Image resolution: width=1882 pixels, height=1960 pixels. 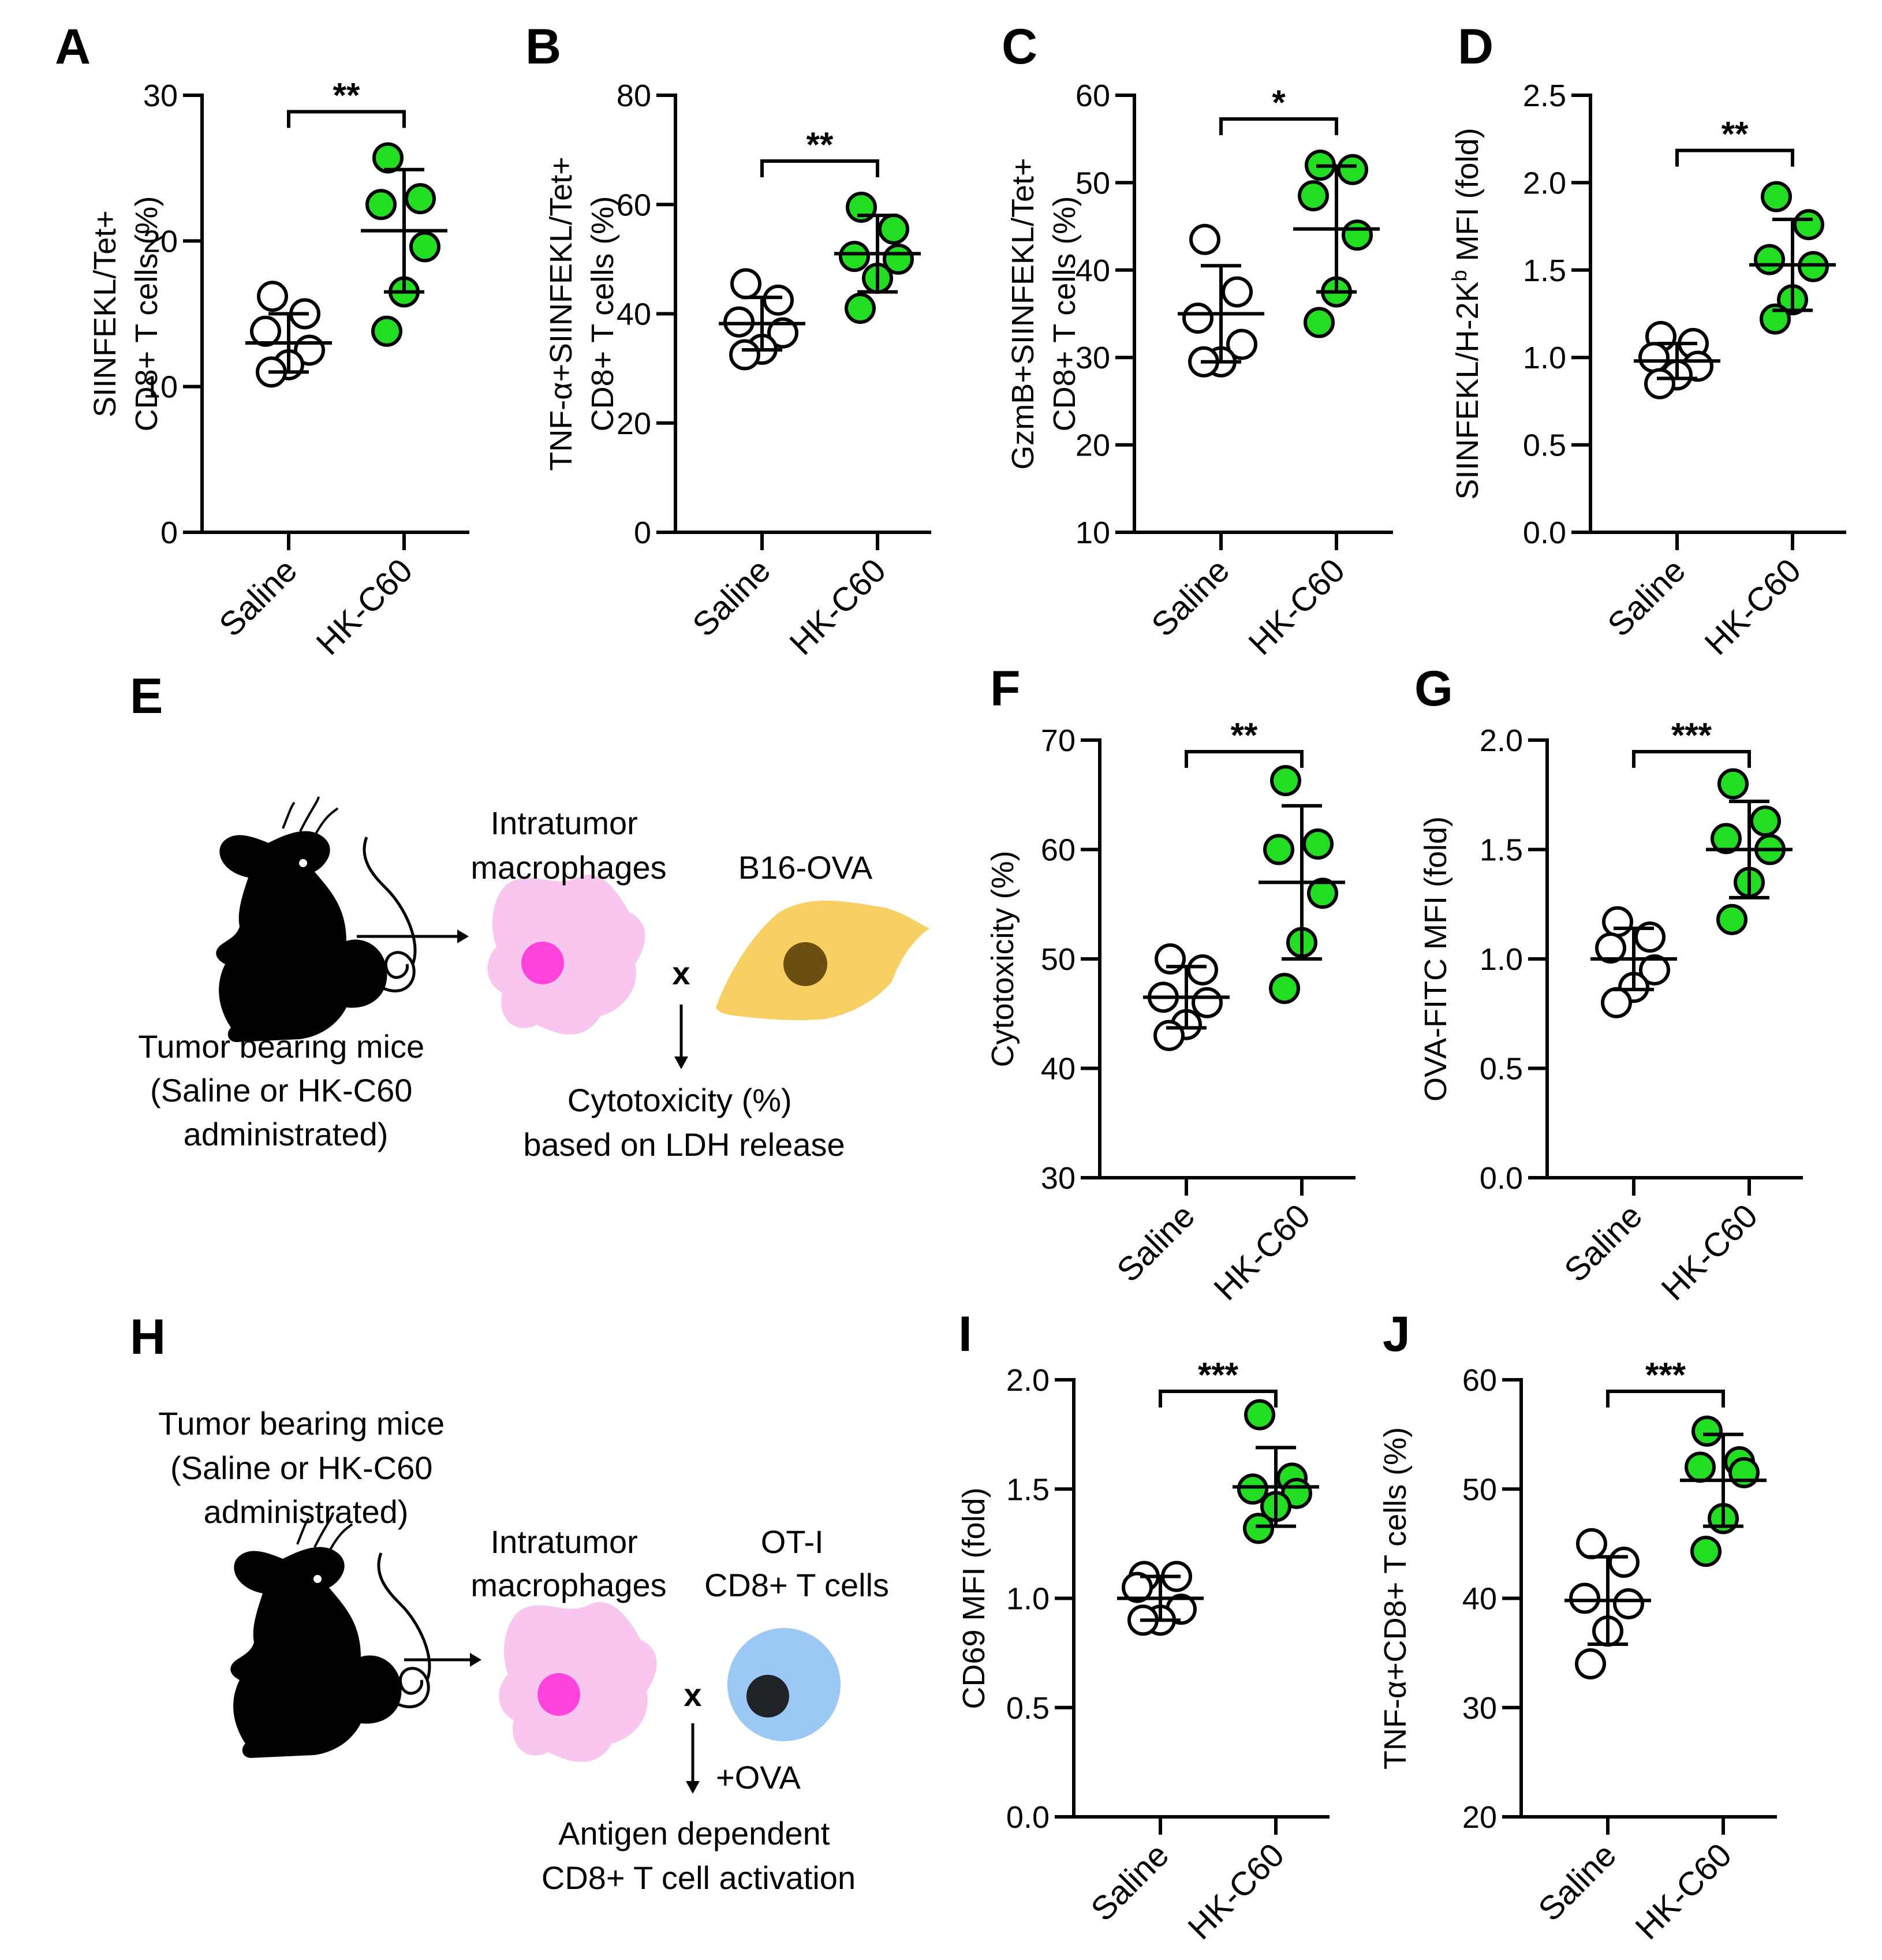 I want to click on ova-label: +OVA, so click(x=758, y=1777).